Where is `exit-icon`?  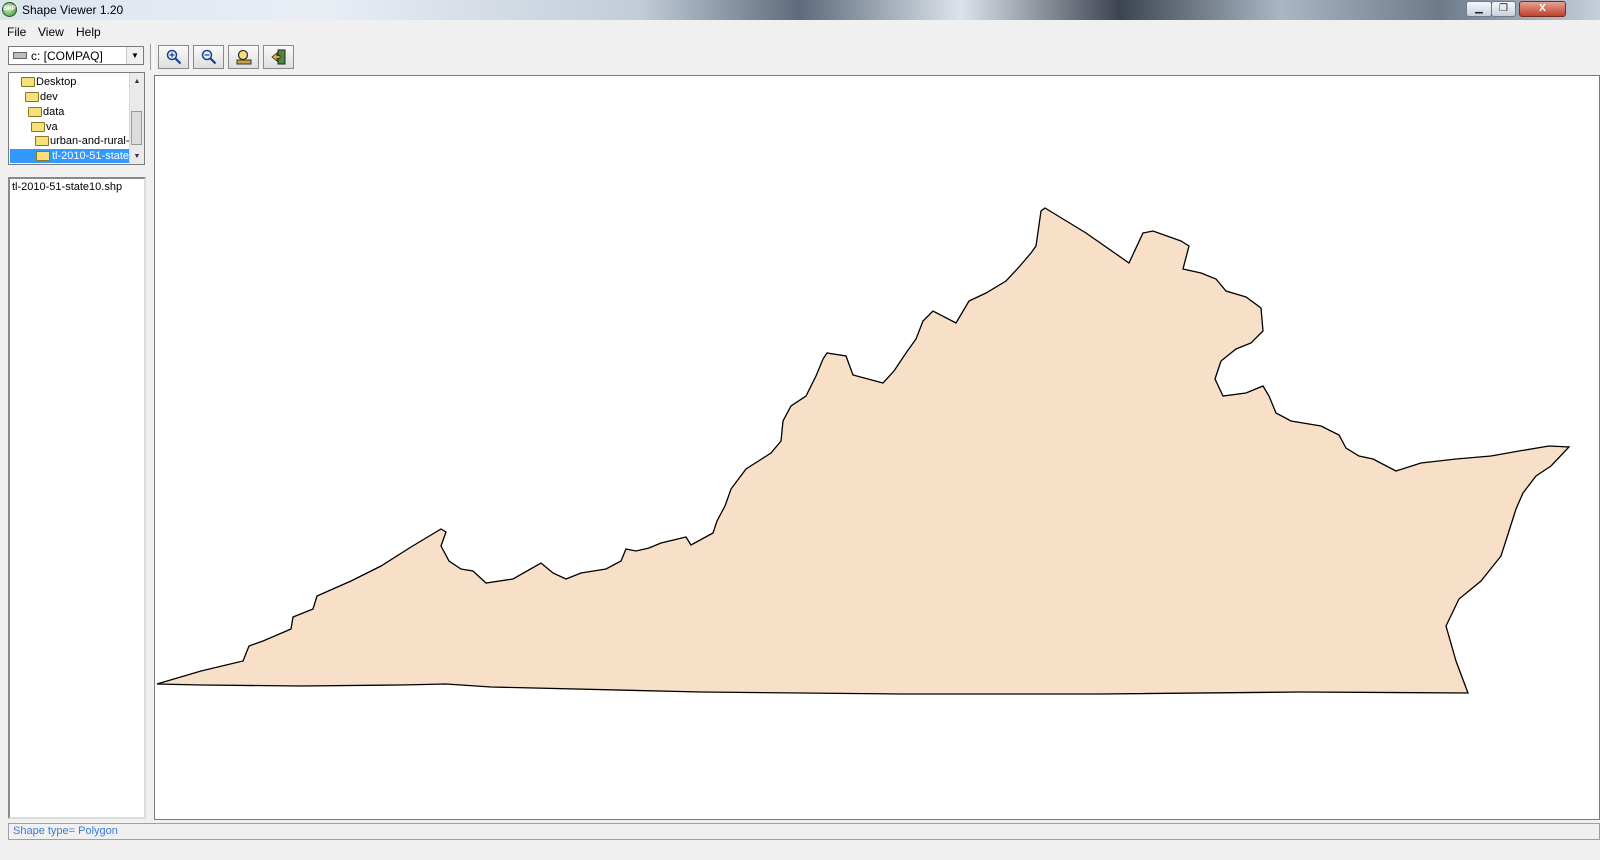
exit-icon is located at coordinates (278, 57).